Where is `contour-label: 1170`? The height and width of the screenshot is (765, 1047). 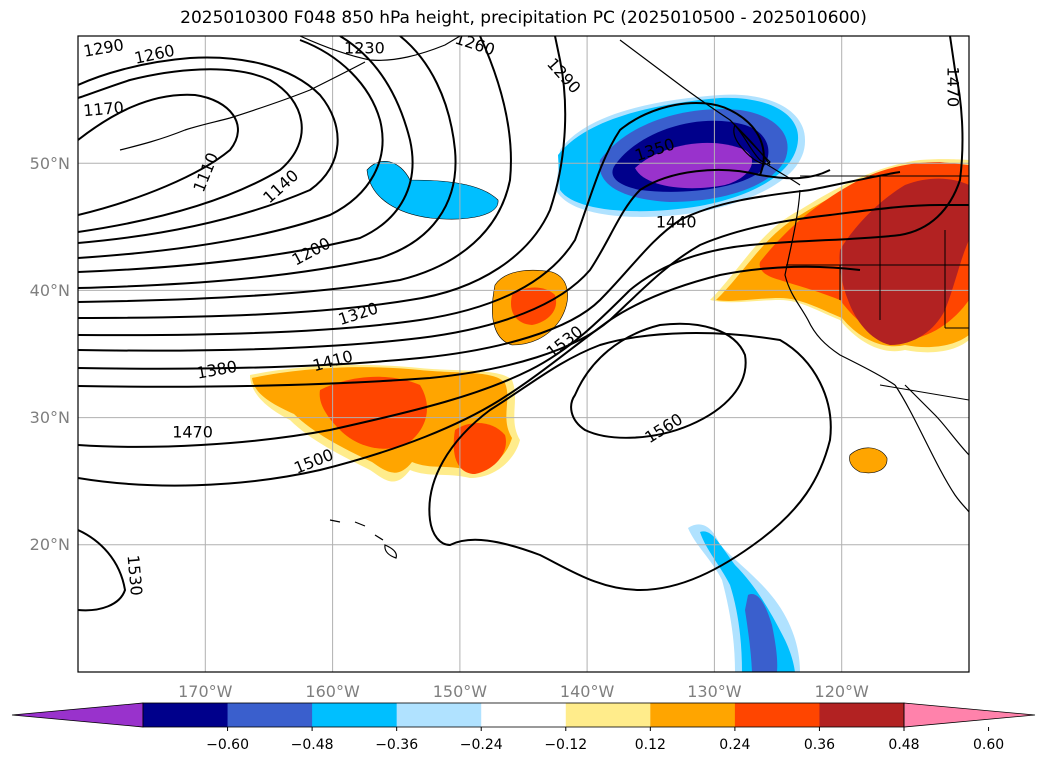
contour-label: 1170 is located at coordinates (103, 109).